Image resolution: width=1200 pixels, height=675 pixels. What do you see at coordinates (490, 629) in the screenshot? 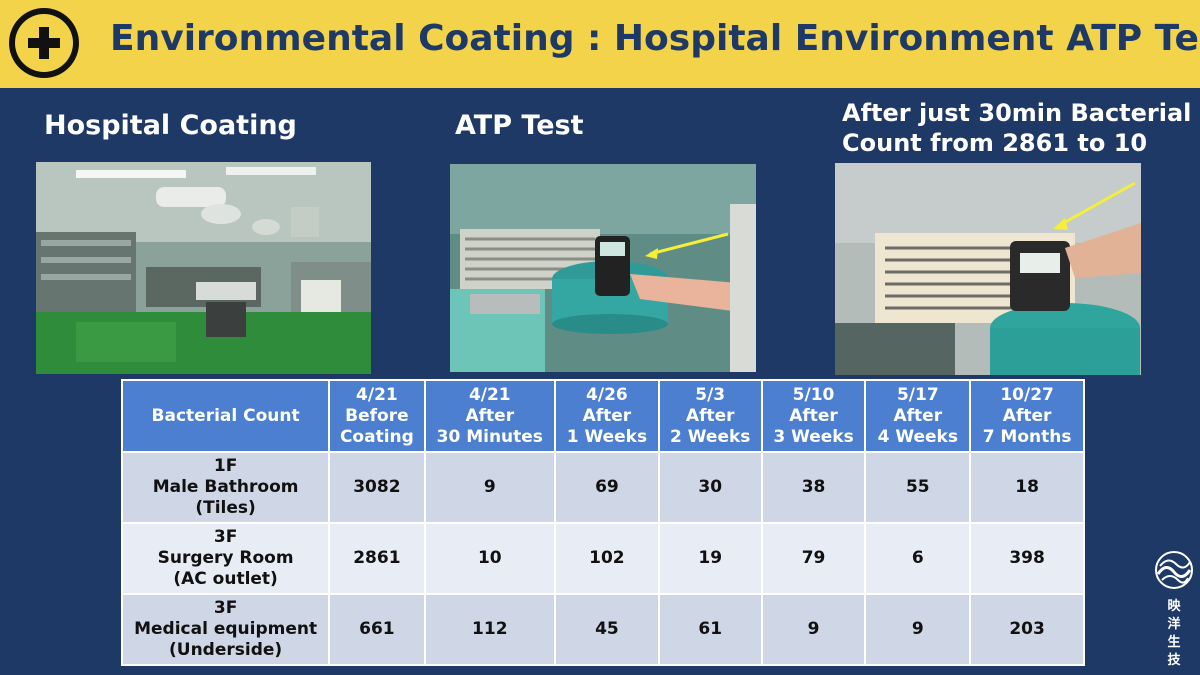
I see `table-cell: 112` at bounding box center [490, 629].